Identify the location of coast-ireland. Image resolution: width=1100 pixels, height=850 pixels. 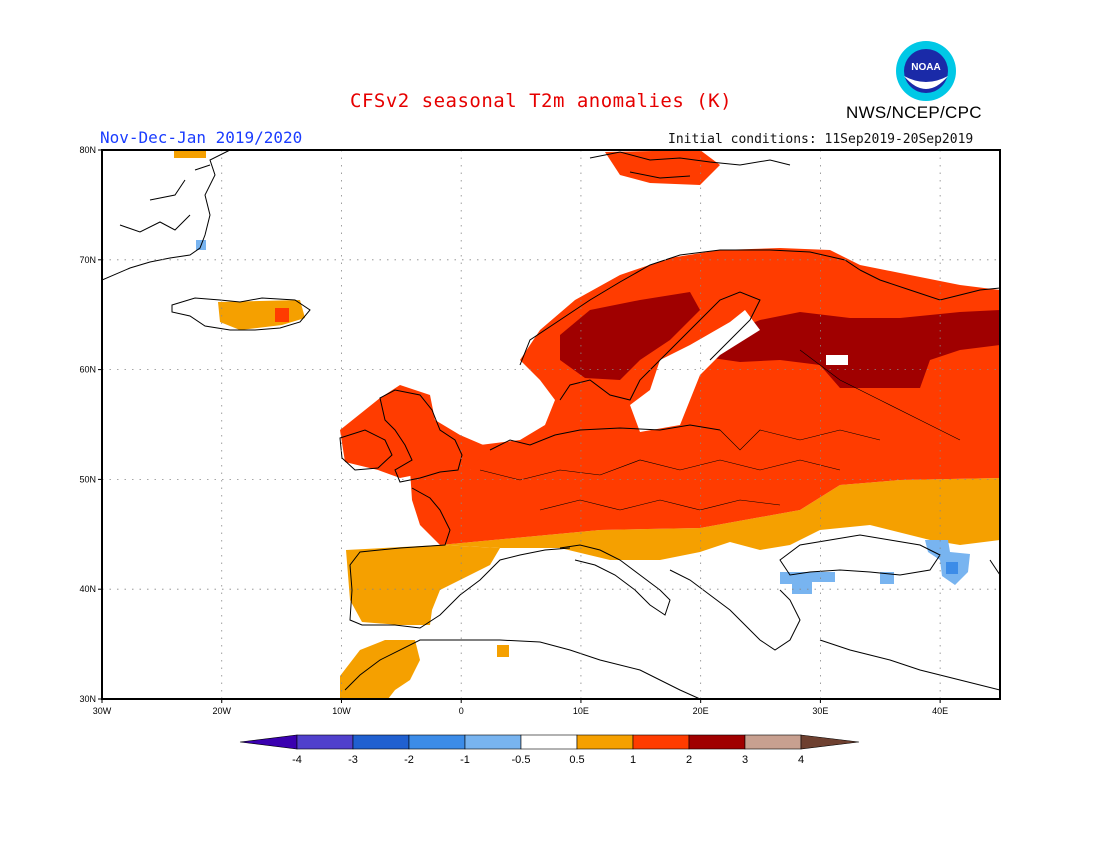
(366, 450).